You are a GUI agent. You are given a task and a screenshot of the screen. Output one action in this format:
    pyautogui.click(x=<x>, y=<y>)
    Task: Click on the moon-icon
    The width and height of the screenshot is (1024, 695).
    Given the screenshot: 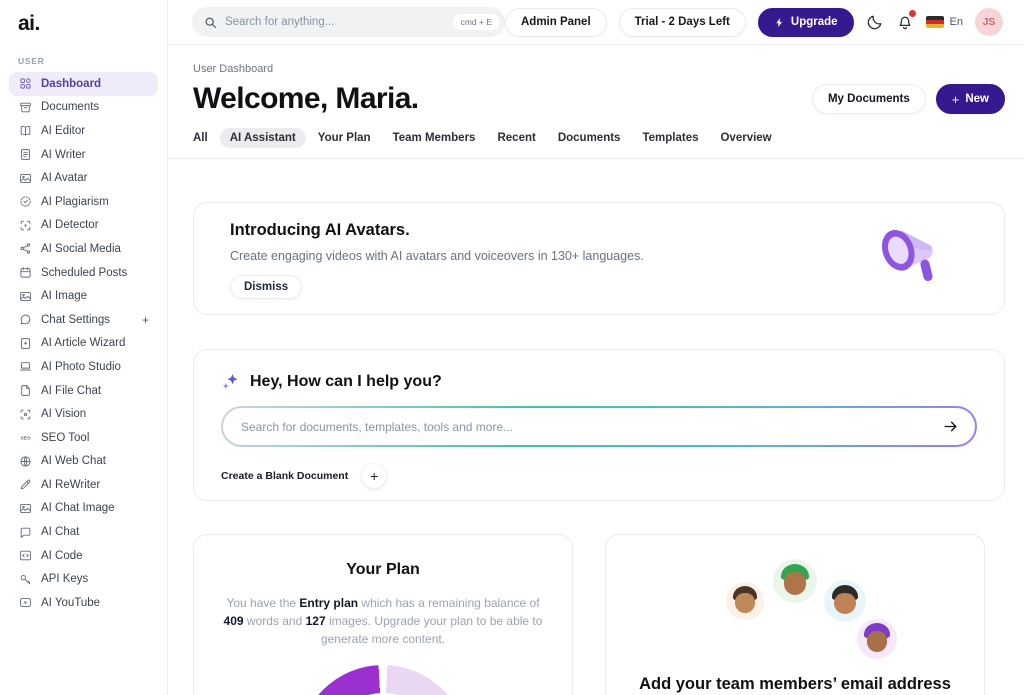 What is the action you would take?
    pyautogui.click(x=874, y=22)
    